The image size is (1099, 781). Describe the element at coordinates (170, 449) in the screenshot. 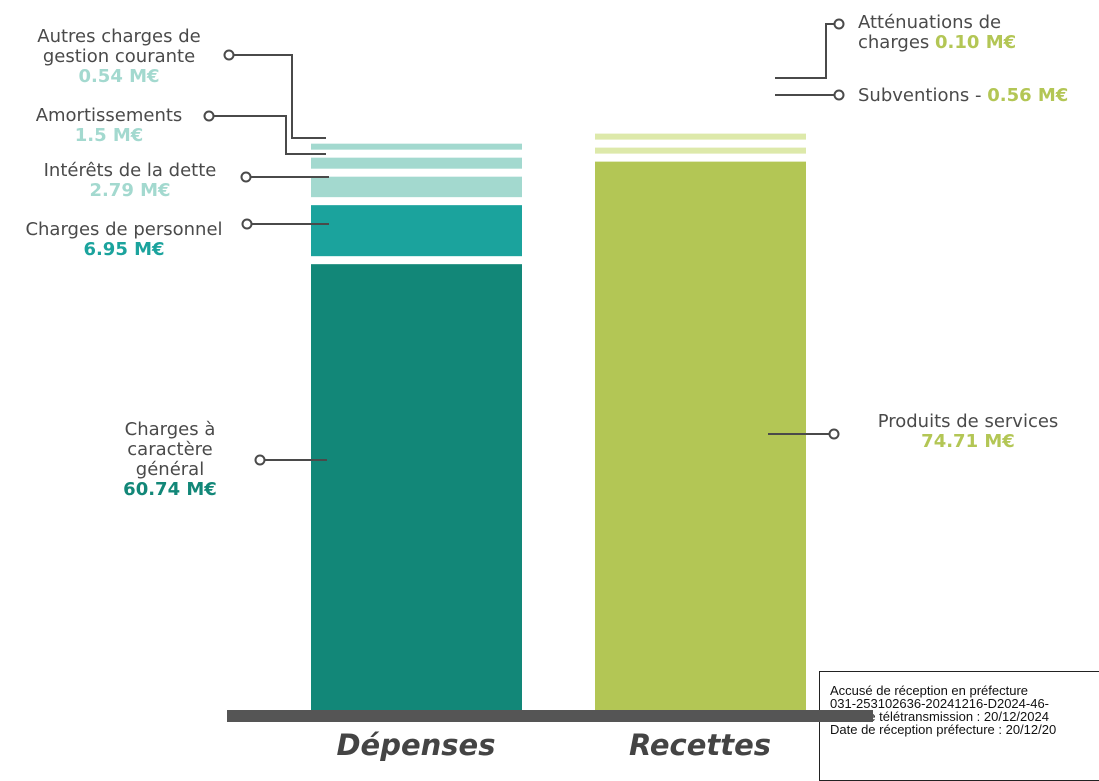

I see `label-general-line2: caractère` at that location.